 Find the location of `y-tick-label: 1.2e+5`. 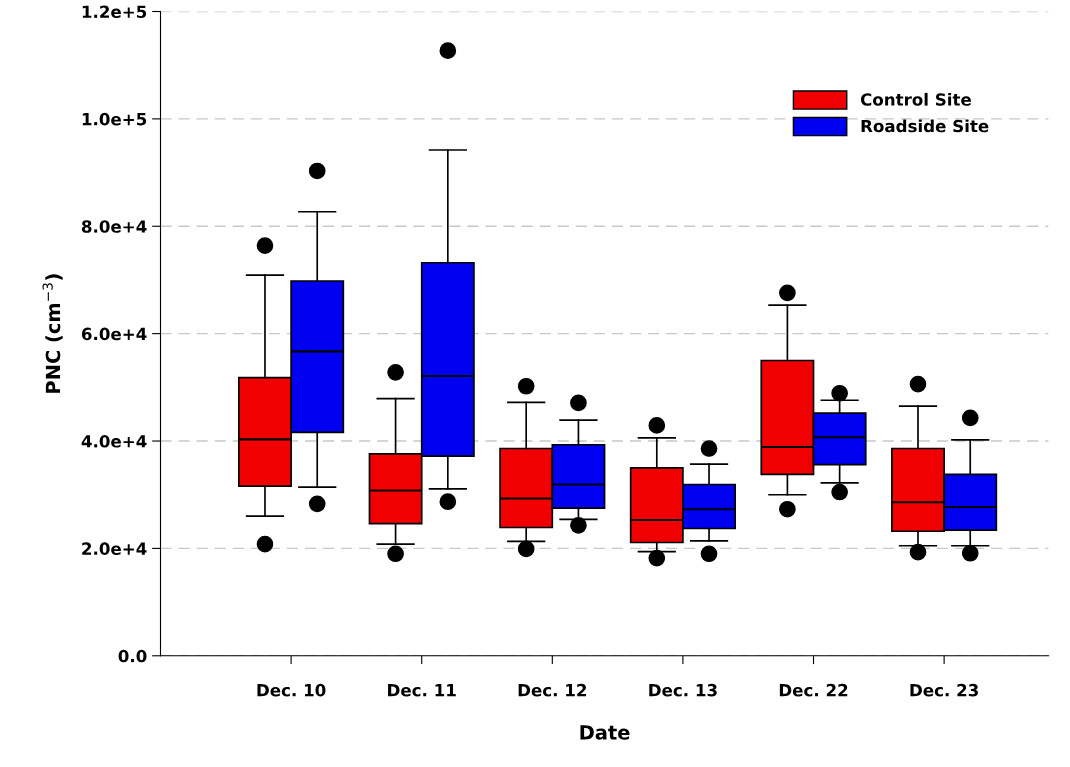

y-tick-label: 1.2e+5 is located at coordinates (114, 12).